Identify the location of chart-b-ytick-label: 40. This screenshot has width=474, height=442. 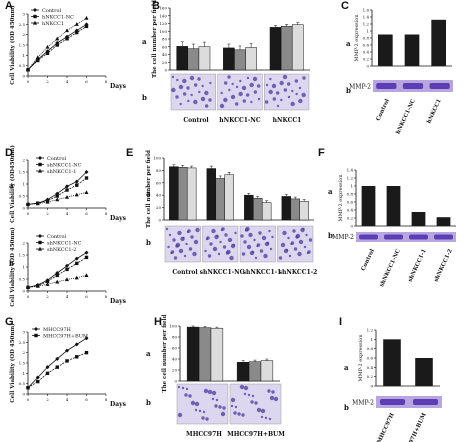
(165, 54).